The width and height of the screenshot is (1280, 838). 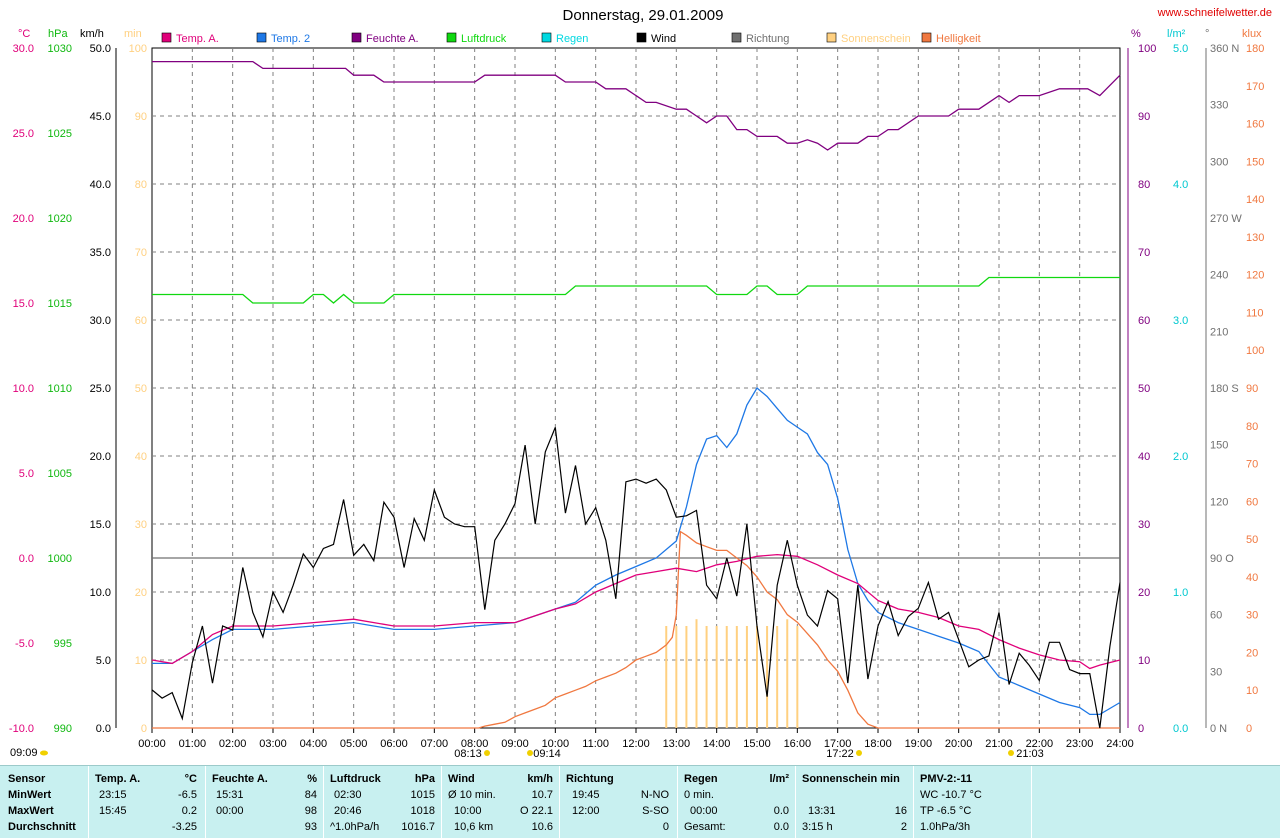 I want to click on axis-lux-tick: 150, so click(x=1255, y=162).